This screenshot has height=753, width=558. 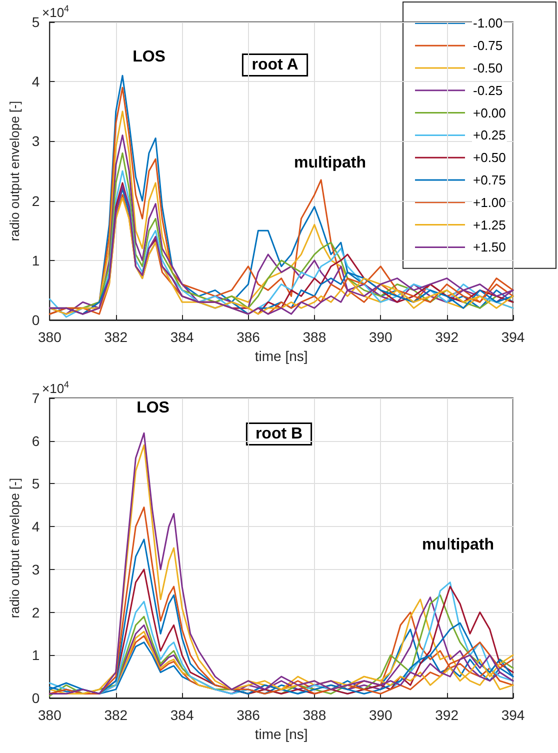 I want to click on legend-label: +0.50, so click(x=489, y=158).